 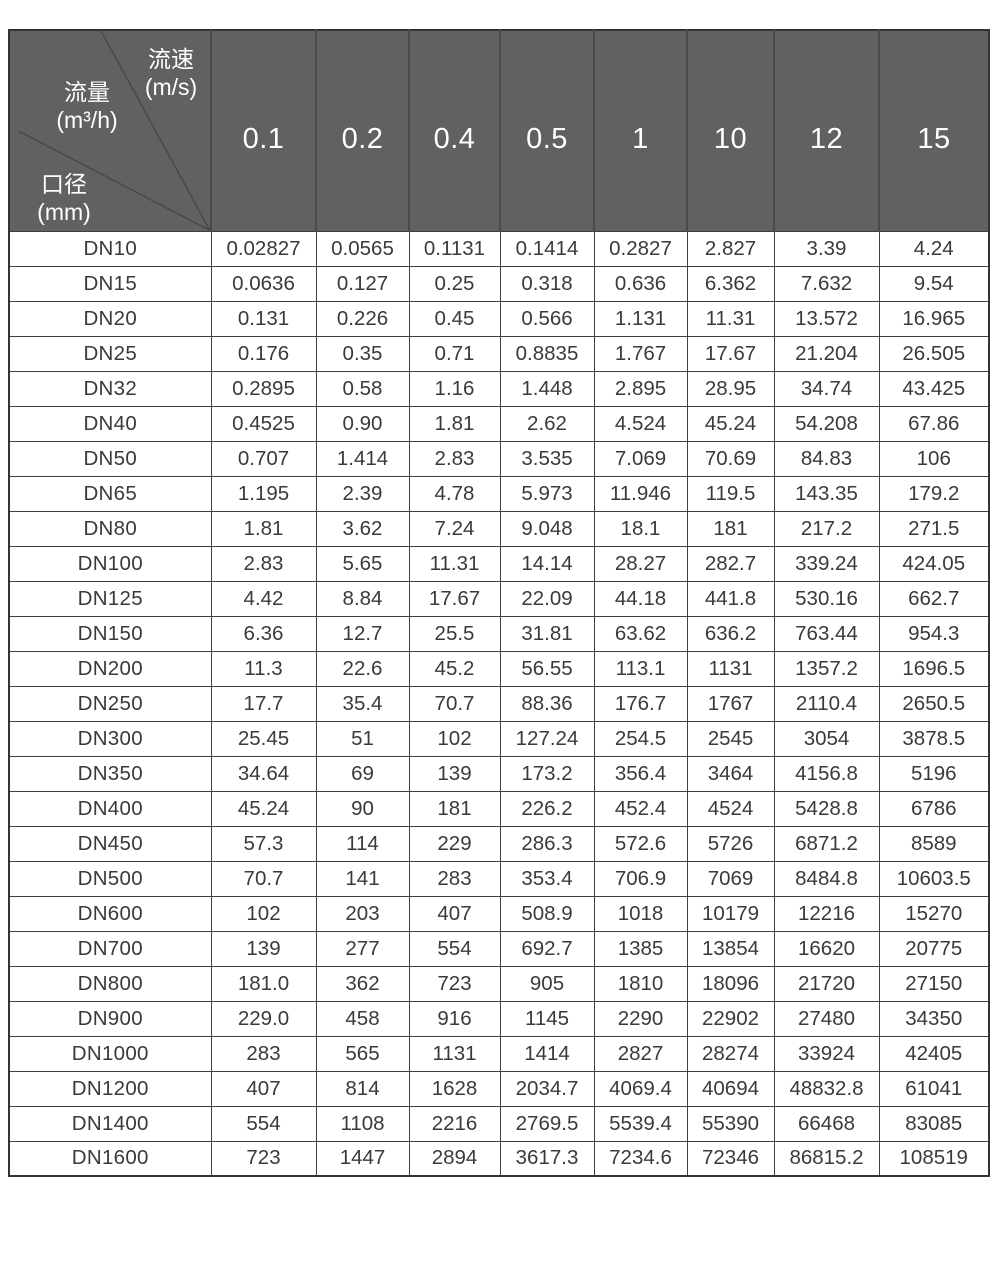 I want to click on flow-value-cell: 44.18, so click(x=640, y=598).